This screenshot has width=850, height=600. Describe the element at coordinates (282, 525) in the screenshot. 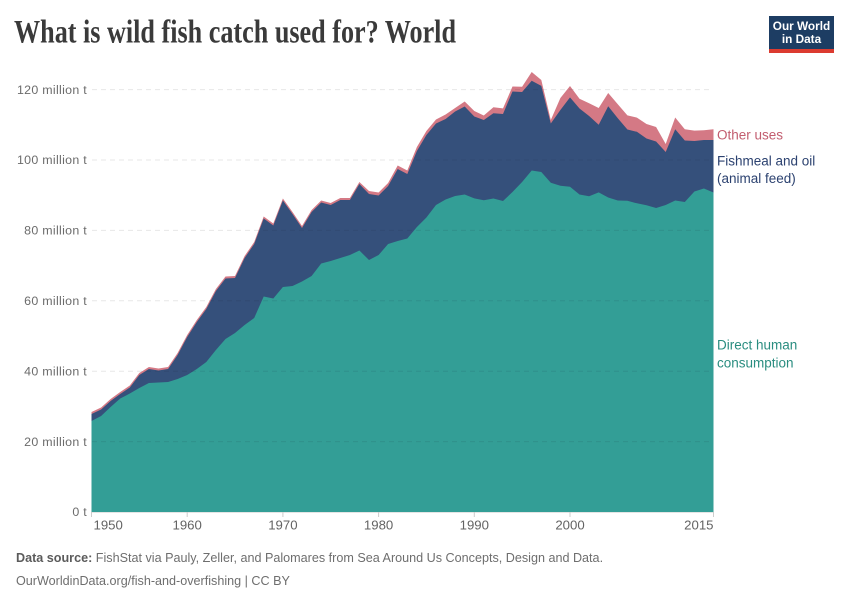

I see `svg-text: 1970` at that location.